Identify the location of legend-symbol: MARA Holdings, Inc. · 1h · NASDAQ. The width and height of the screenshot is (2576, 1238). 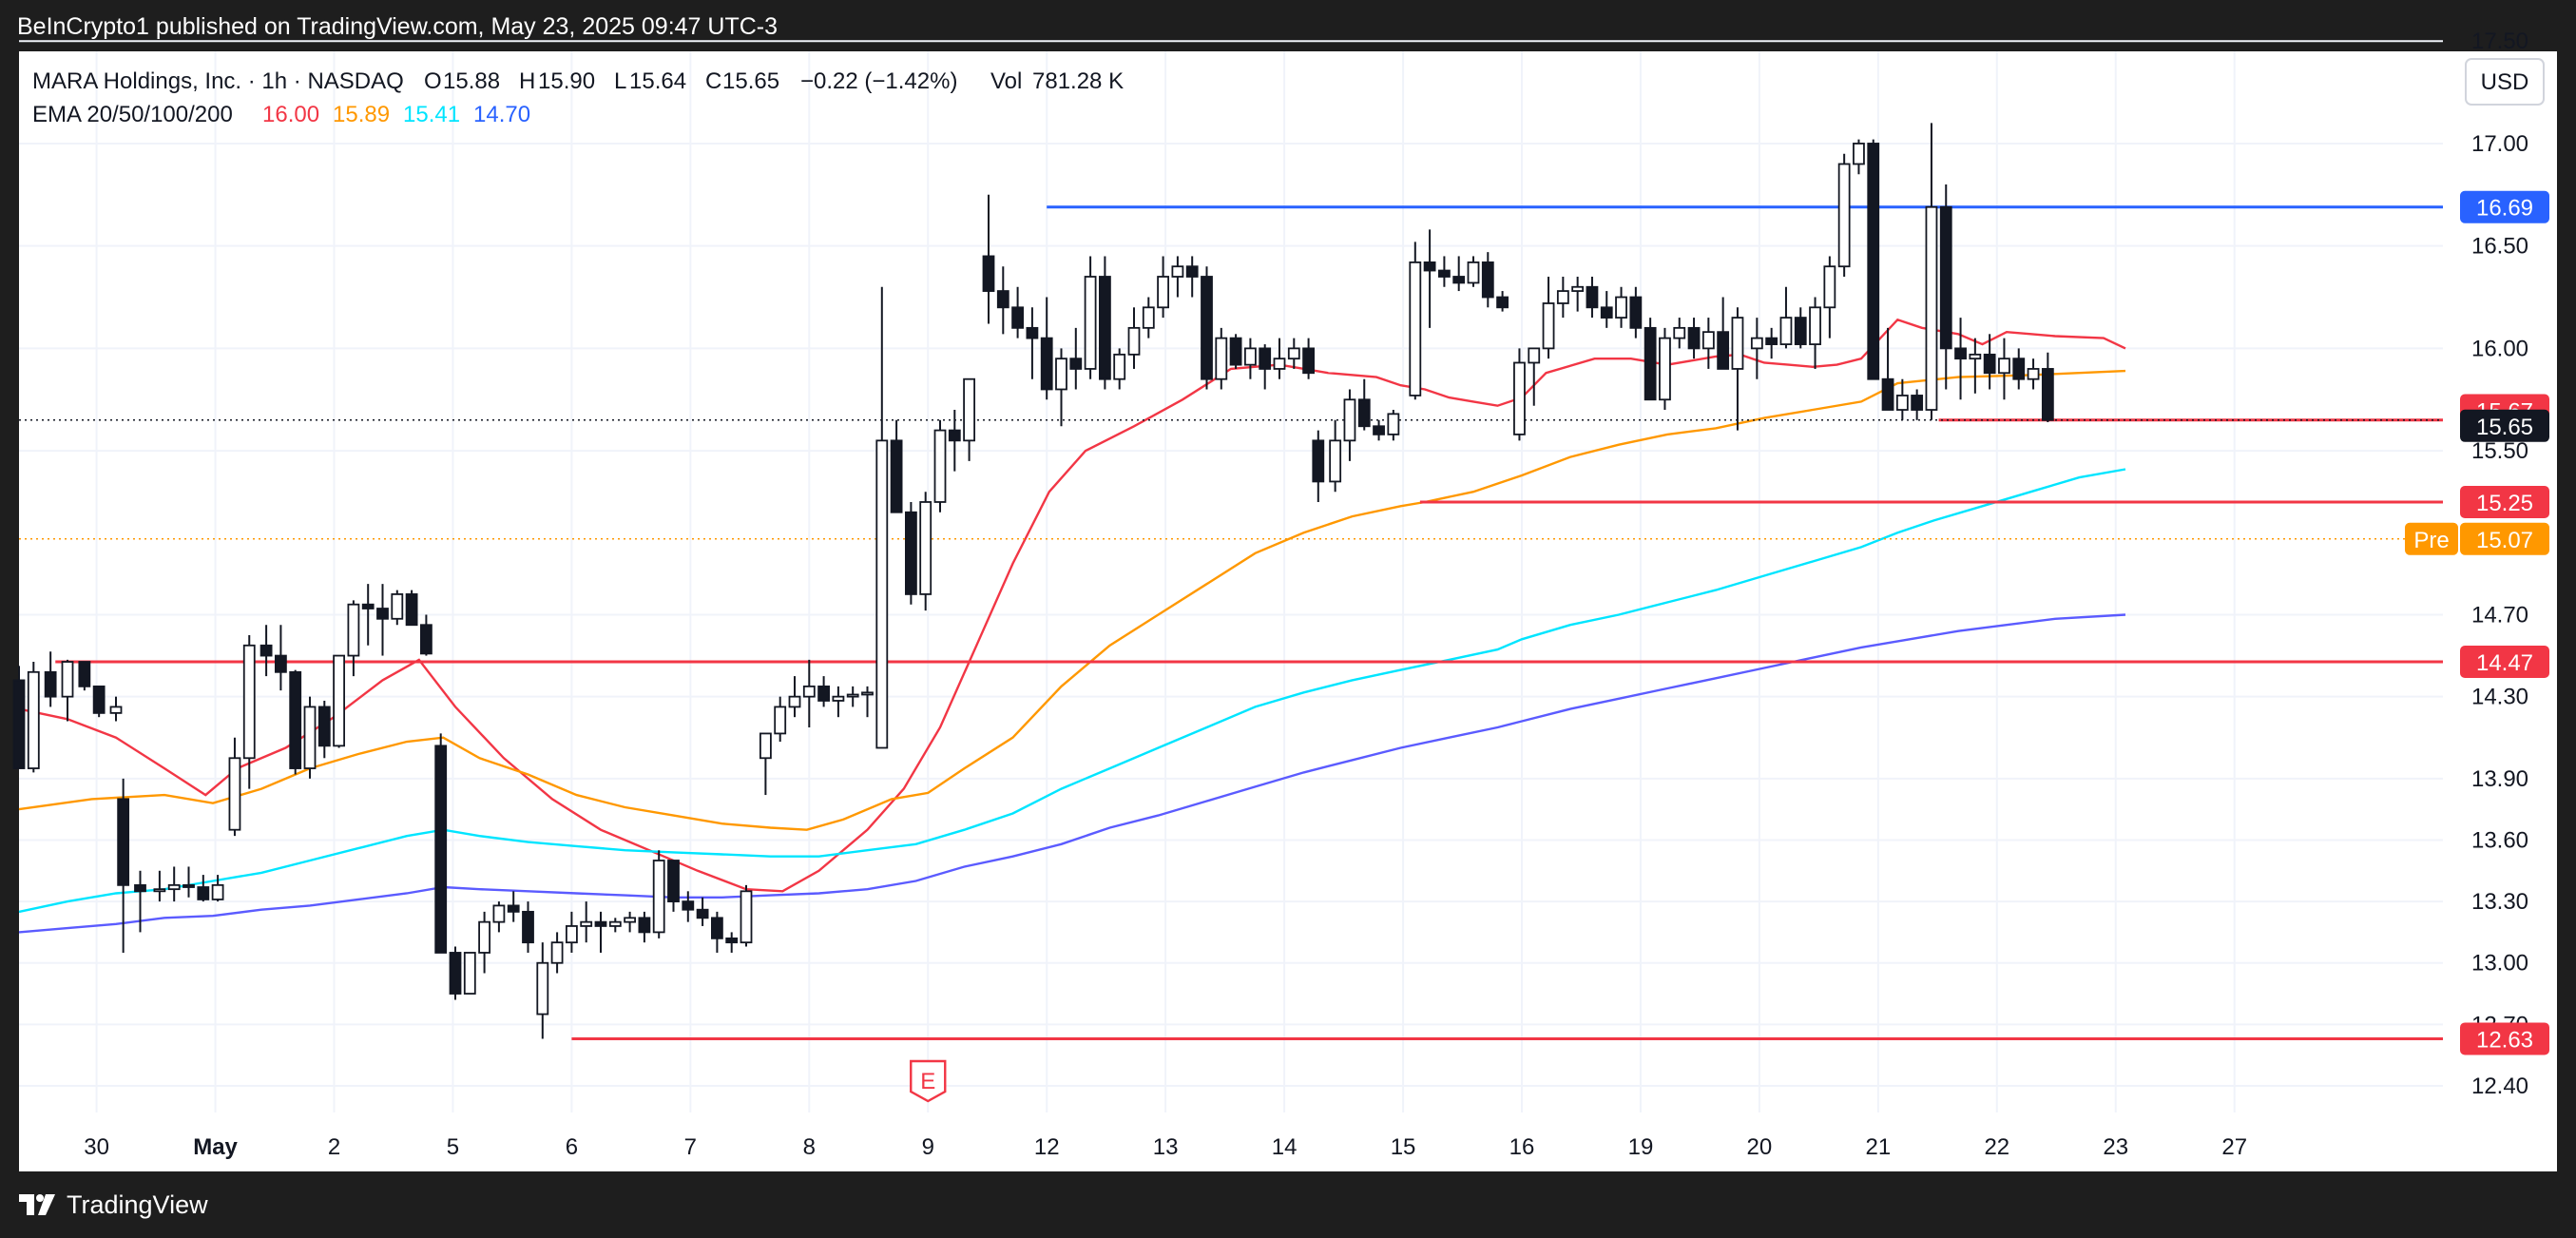
(218, 81).